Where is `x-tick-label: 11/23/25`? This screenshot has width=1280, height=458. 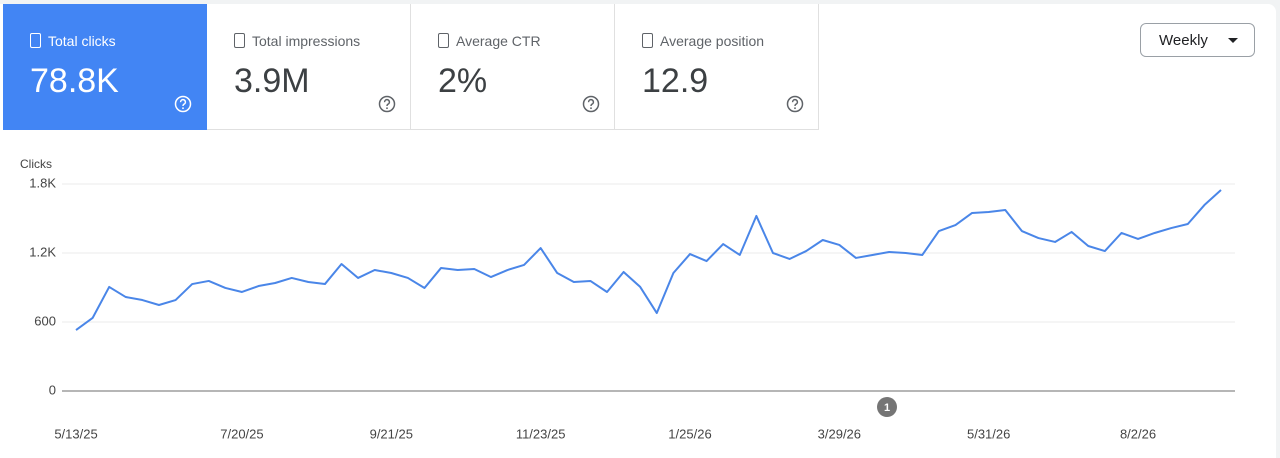
x-tick-label: 11/23/25 is located at coordinates (541, 433).